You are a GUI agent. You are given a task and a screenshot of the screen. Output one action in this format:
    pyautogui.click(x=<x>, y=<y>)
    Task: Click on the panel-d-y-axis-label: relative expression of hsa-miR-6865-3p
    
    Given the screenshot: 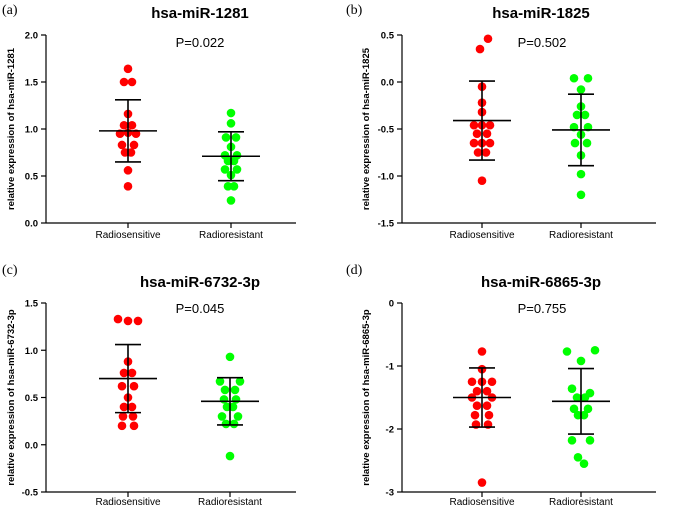 What is the action you would take?
    pyautogui.click(x=366, y=397)
    